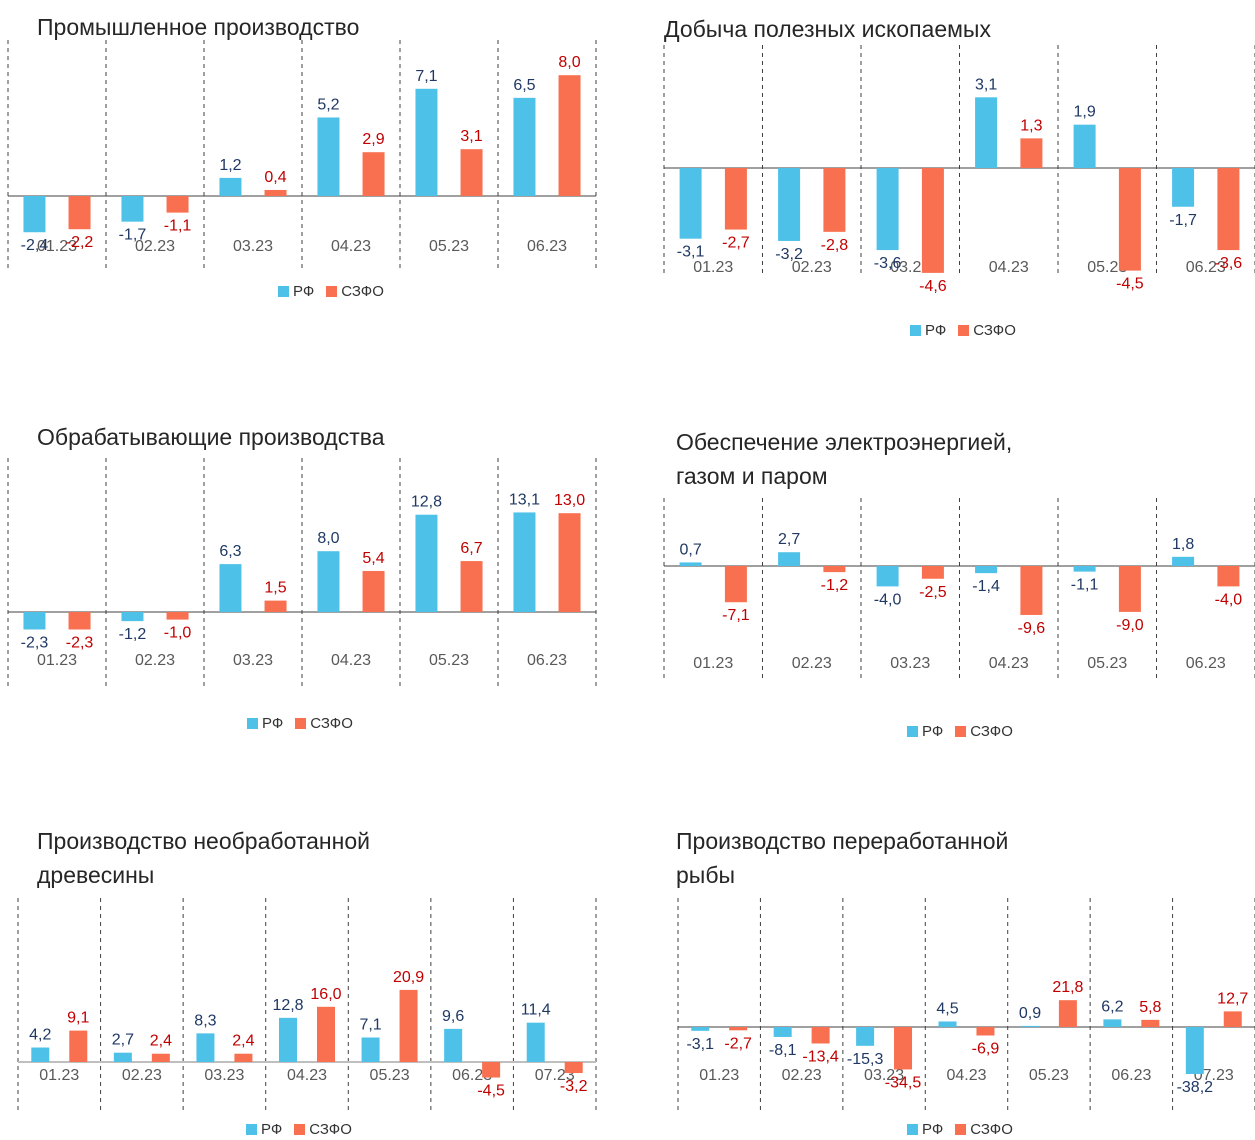 This screenshot has height=1140, width=1255. What do you see at coordinates (903, 1082) in the screenshot?
I see `data-label-szfo: -34,5` at bounding box center [903, 1082].